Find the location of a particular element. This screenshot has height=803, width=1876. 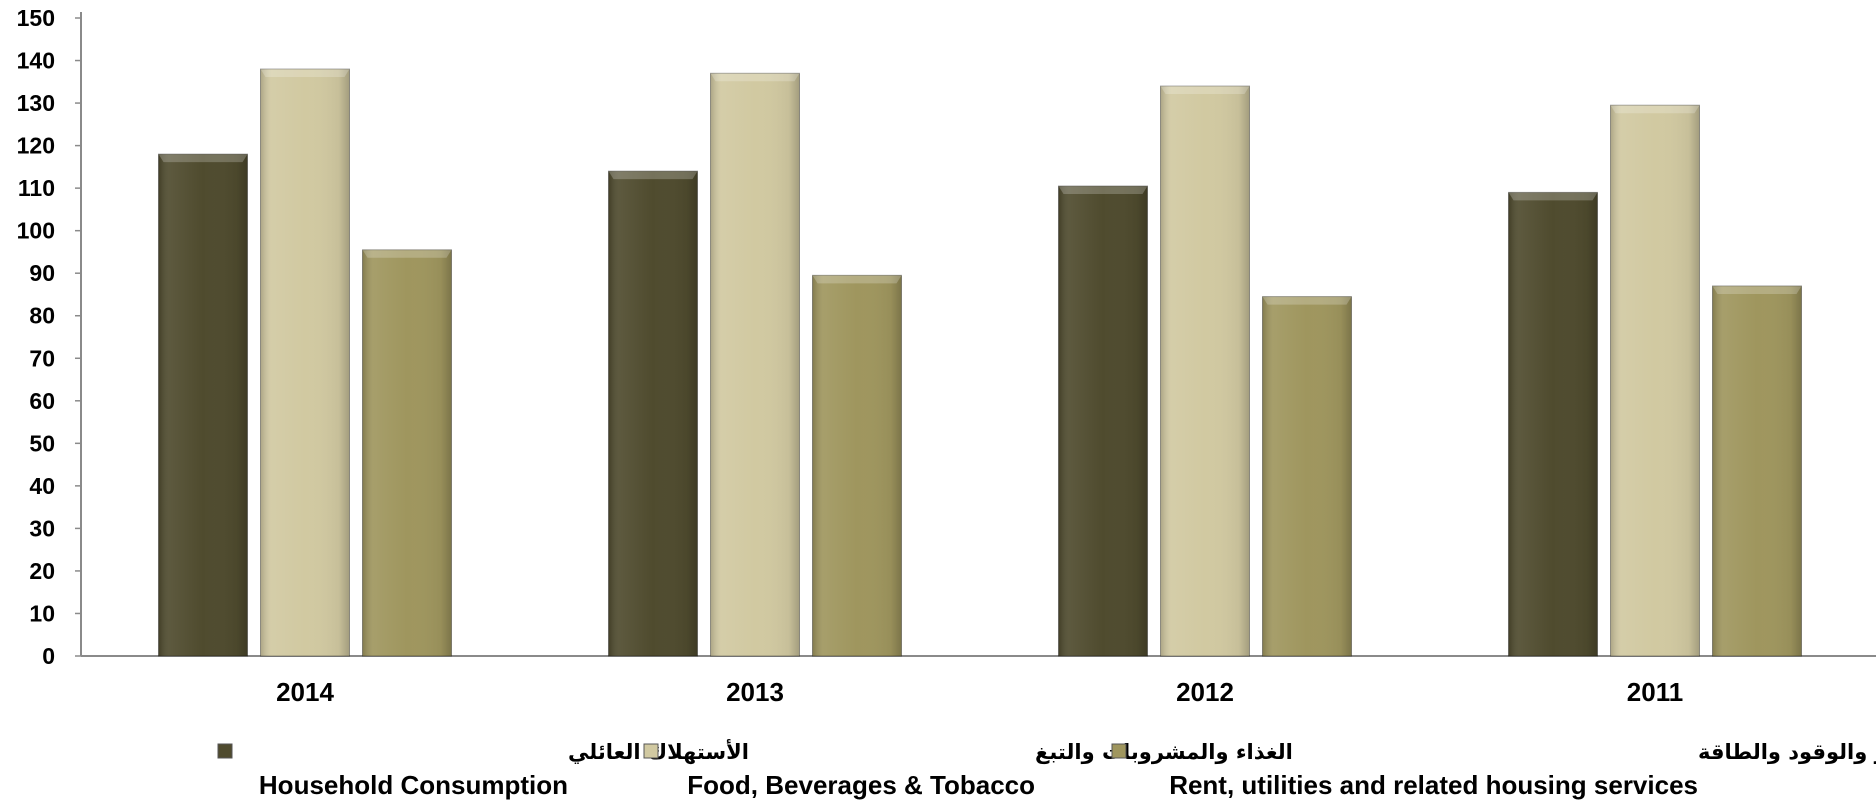

x-category-label: 2011 is located at coordinates (1655, 692).